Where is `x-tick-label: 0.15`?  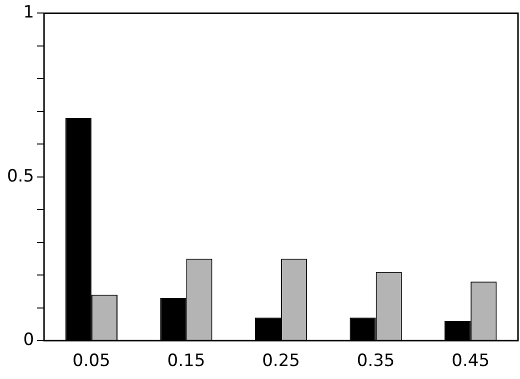 x-tick-label: 0.15 is located at coordinates (186, 361).